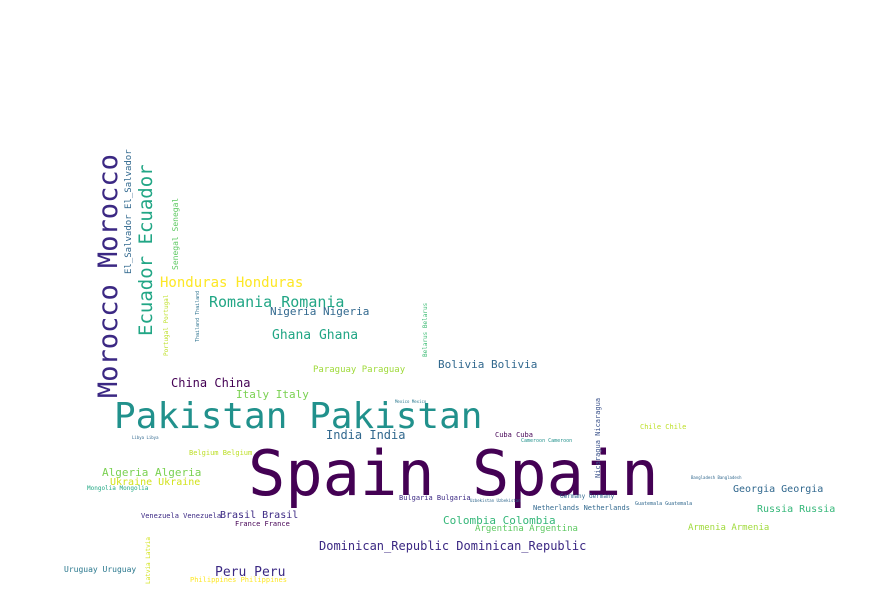 This screenshot has width=887, height=600. What do you see at coordinates (221, 453) in the screenshot?
I see `word-belgium: Belgium Belgium` at bounding box center [221, 453].